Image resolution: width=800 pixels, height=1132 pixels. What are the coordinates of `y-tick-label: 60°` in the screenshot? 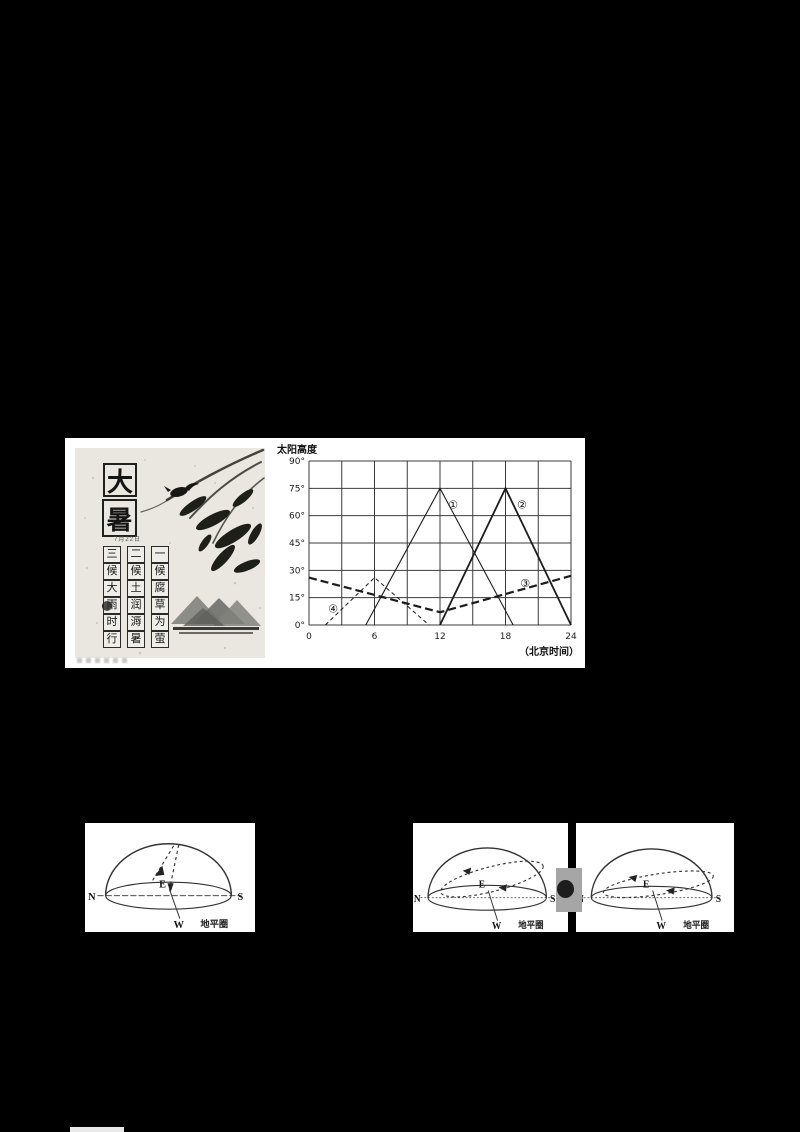 It's located at (297, 517).